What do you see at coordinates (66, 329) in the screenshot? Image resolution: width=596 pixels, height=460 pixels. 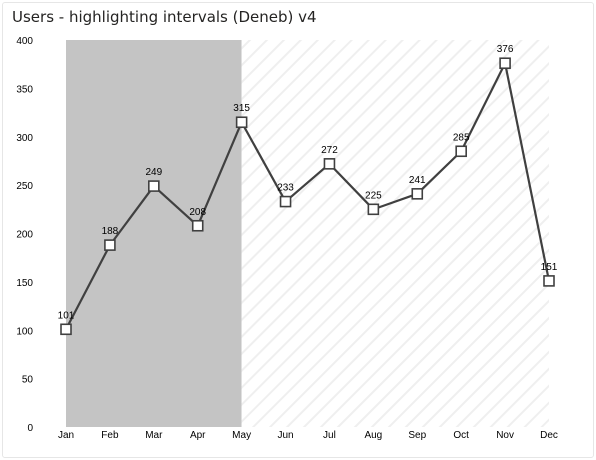 I see `data-point-jan` at bounding box center [66, 329].